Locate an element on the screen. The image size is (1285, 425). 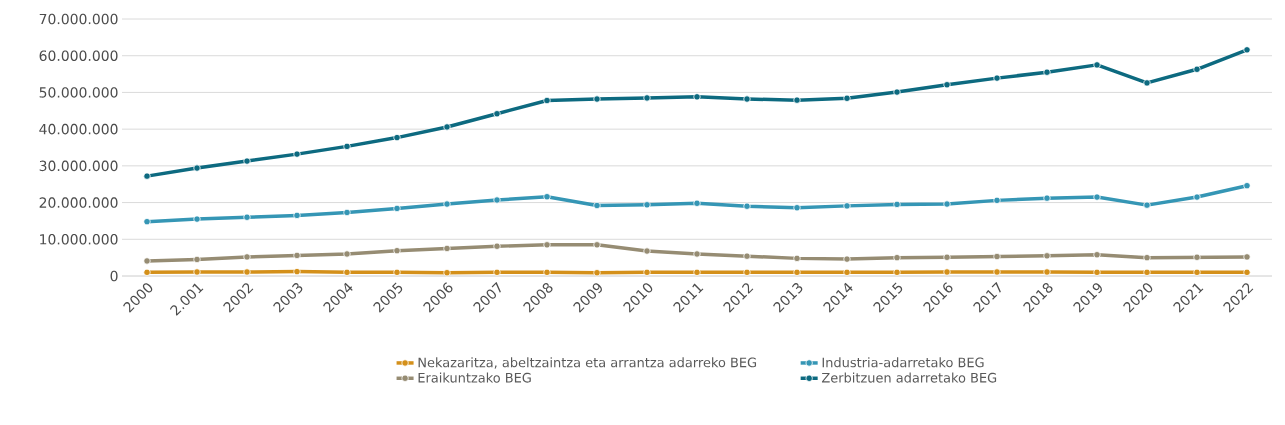
y-tick-label: 10.000.000 is located at coordinates (79, 239).